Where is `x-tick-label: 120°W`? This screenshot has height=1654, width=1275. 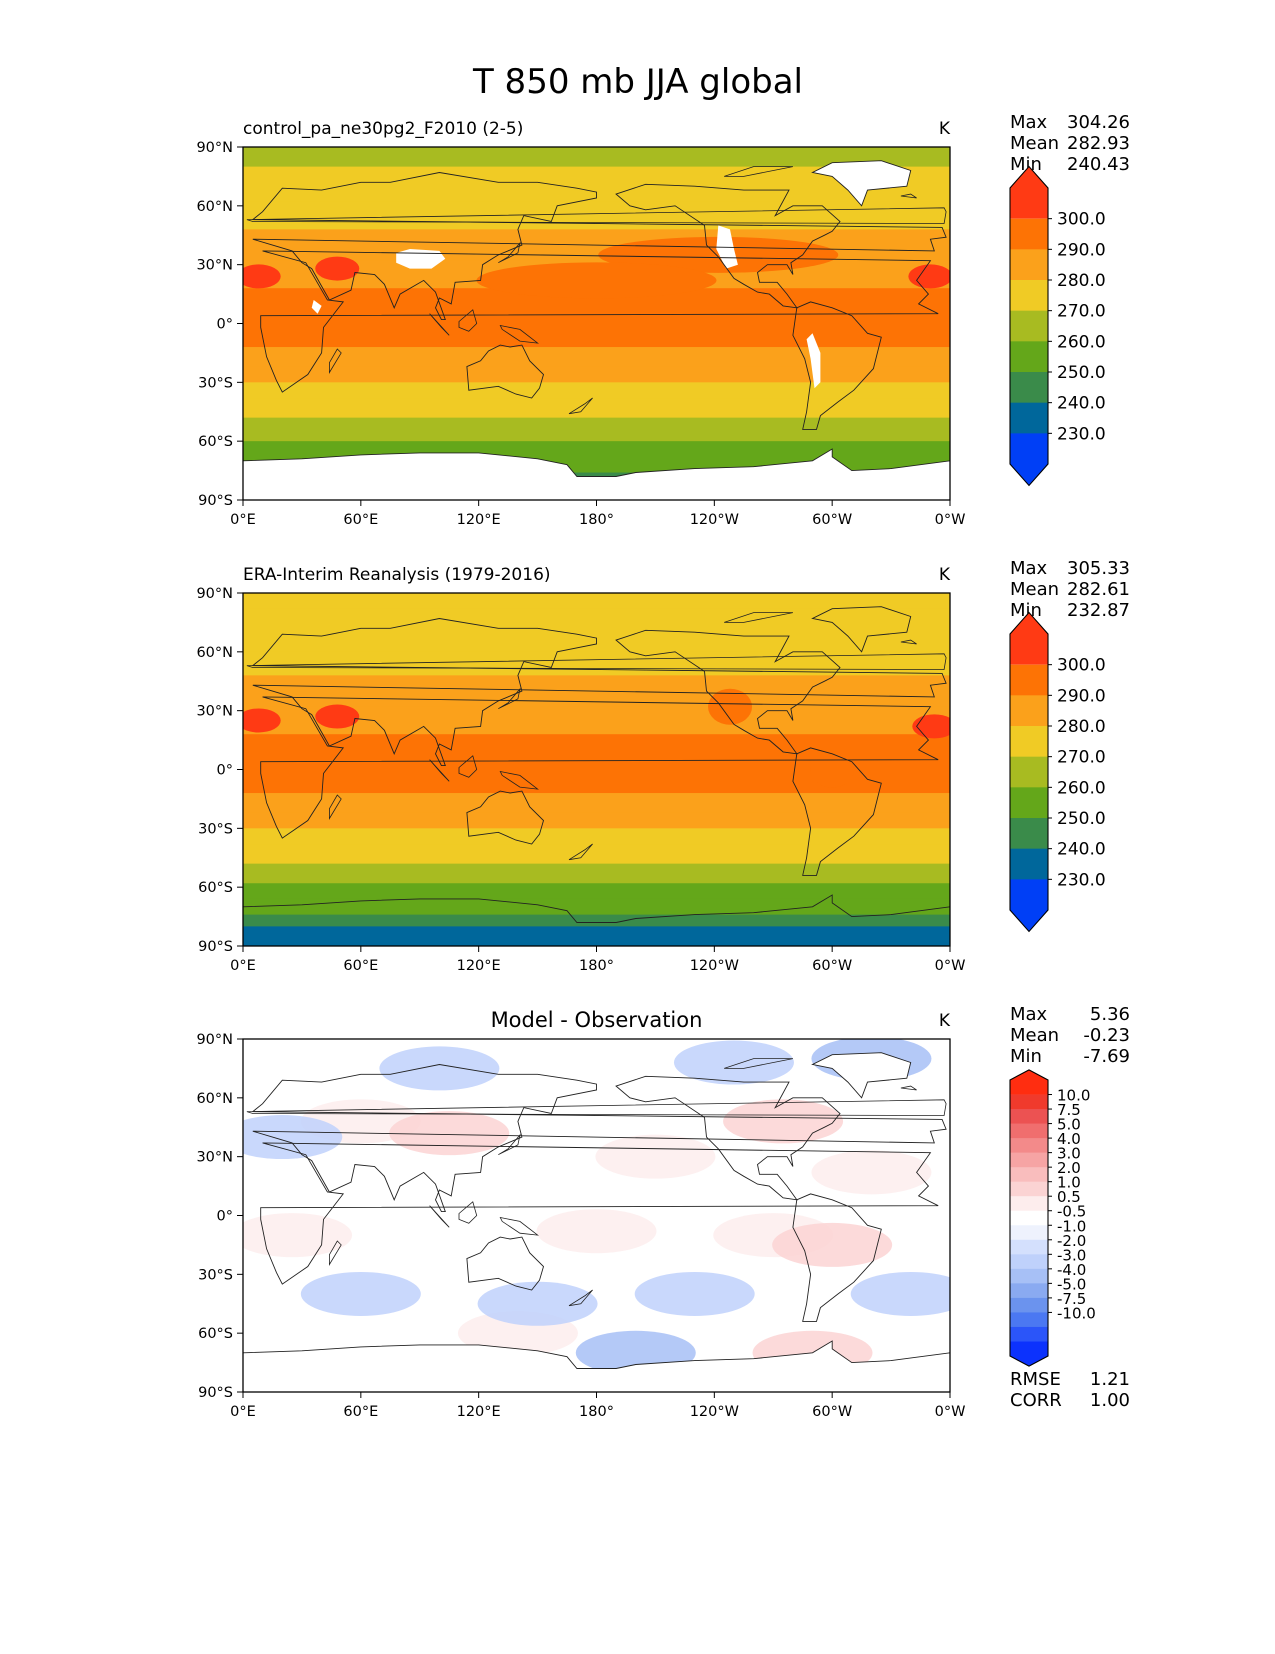
x-tick-label: 120°W is located at coordinates (714, 966).